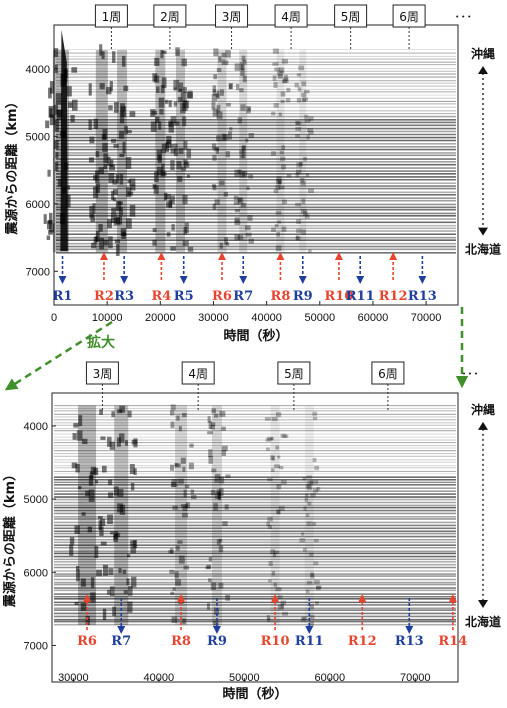  What do you see at coordinates (36, 573) in the screenshot?
I see `y-tick-label: 6000` at bounding box center [36, 573].